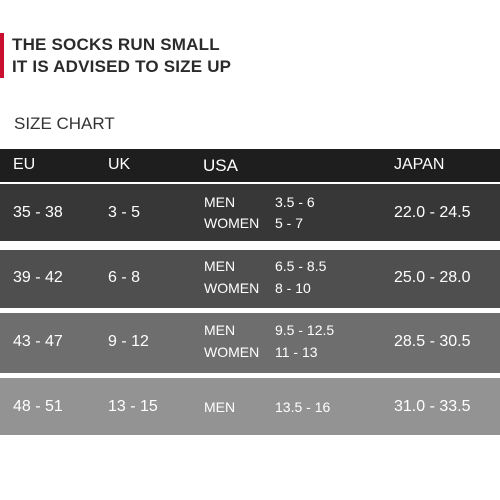  Describe the element at coordinates (432, 341) in the screenshot. I see `cell-japan: 28.5 - 30.5` at that location.